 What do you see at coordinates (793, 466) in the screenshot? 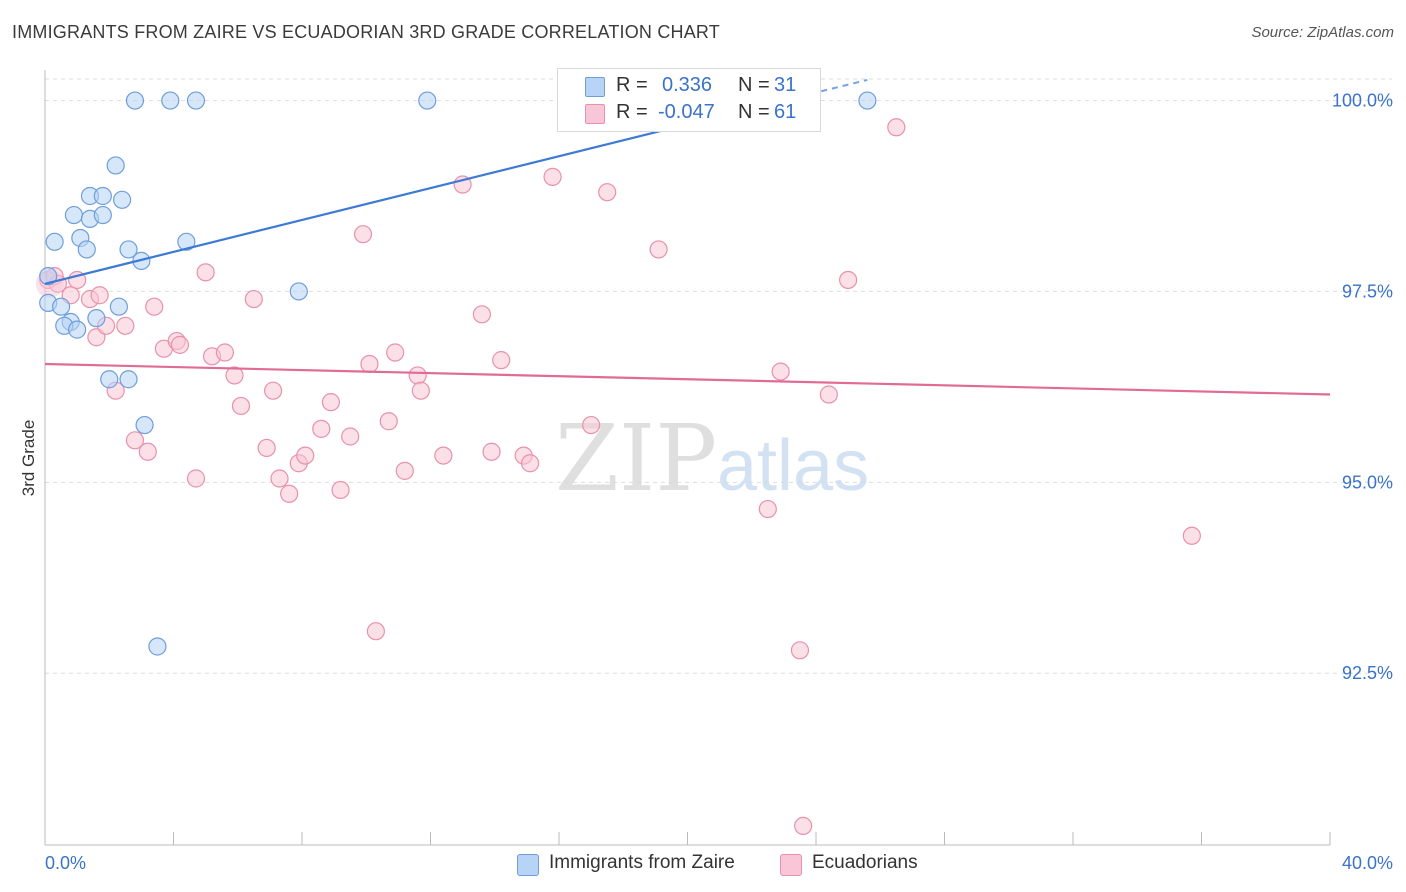
I see `watermark-atlas: atlas` at bounding box center [793, 466].